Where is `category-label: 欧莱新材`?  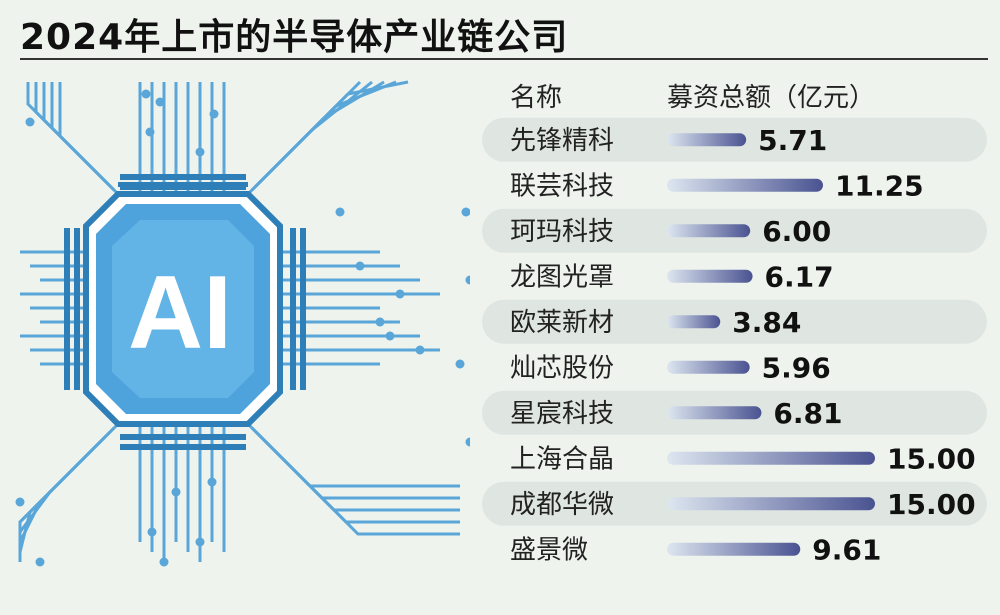
category-label: 欧莱新材 is located at coordinates (562, 323).